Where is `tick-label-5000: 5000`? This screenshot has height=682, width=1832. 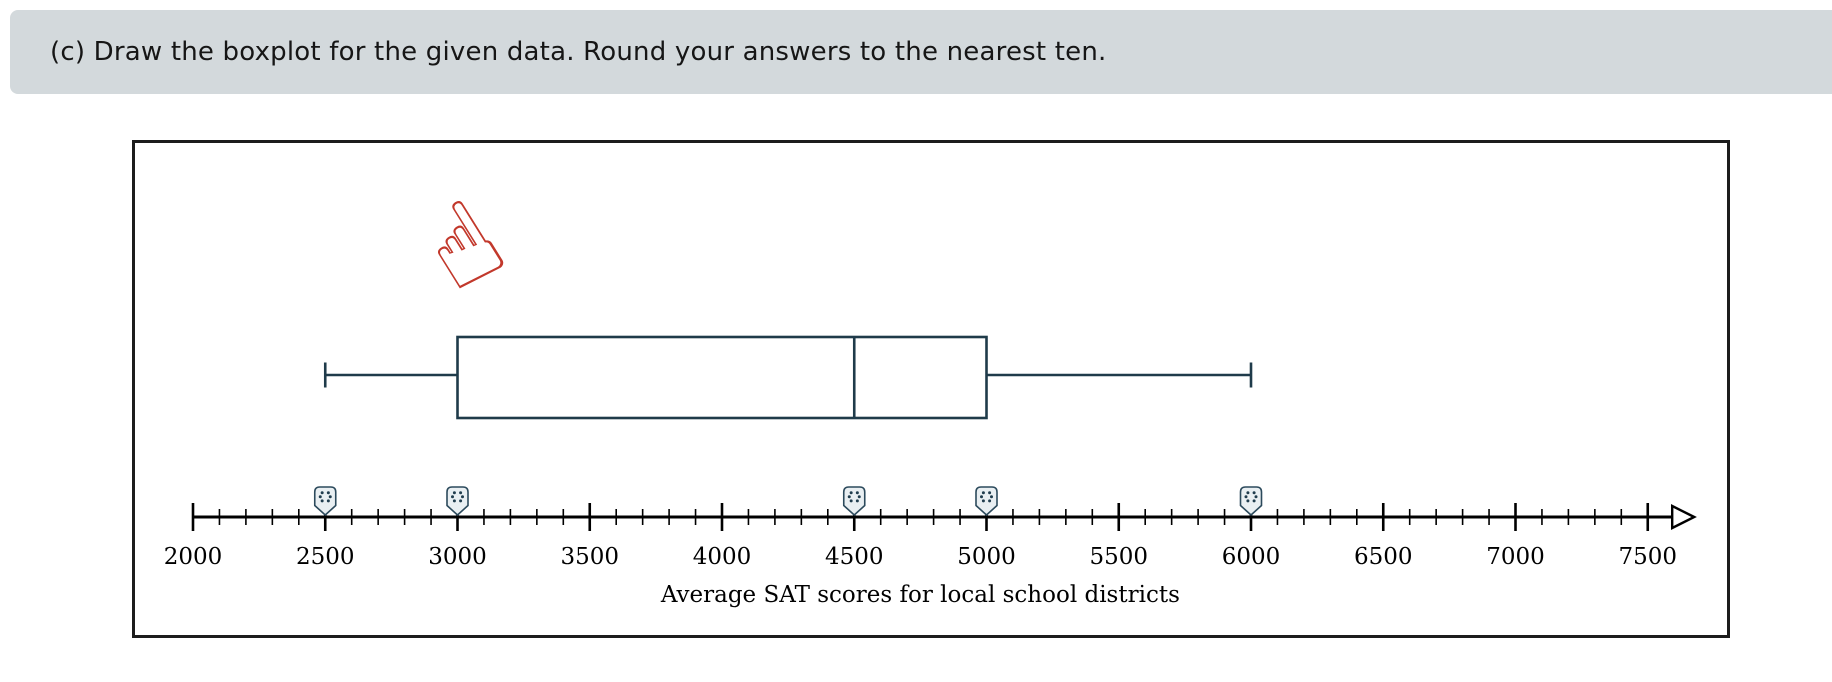
tick-label-5000: 5000 is located at coordinates (986, 557).